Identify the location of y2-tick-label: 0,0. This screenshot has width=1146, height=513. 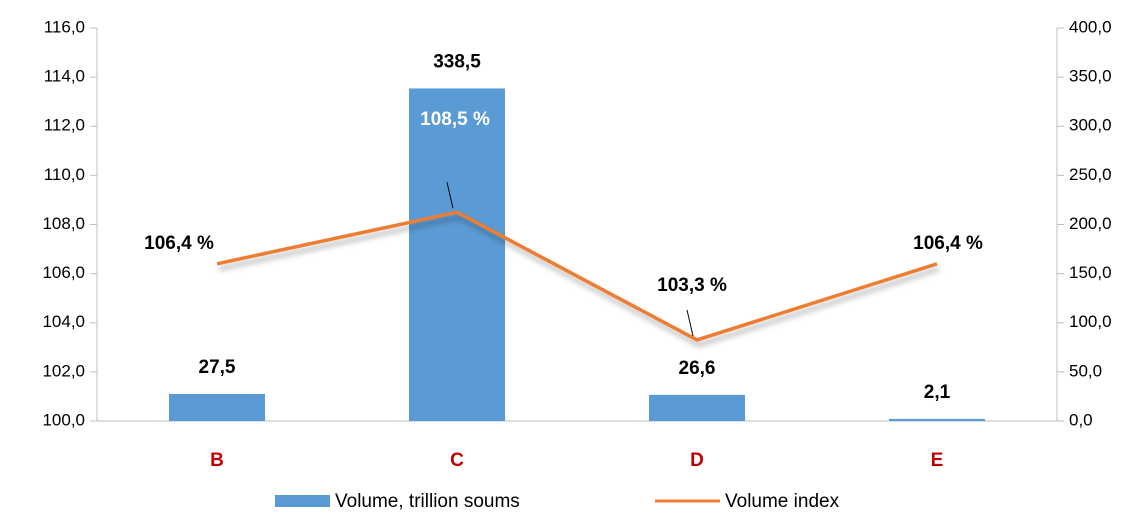
(1081, 419).